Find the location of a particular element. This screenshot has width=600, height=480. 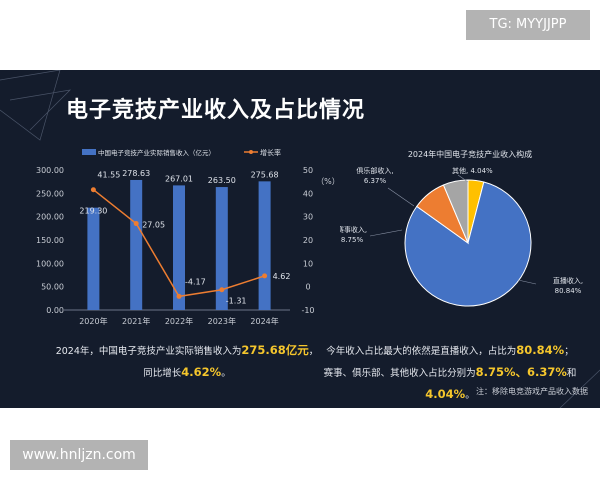

summary-text: 2024年，中国电子竞技产业实际销售收入为 is located at coordinates (148, 351).